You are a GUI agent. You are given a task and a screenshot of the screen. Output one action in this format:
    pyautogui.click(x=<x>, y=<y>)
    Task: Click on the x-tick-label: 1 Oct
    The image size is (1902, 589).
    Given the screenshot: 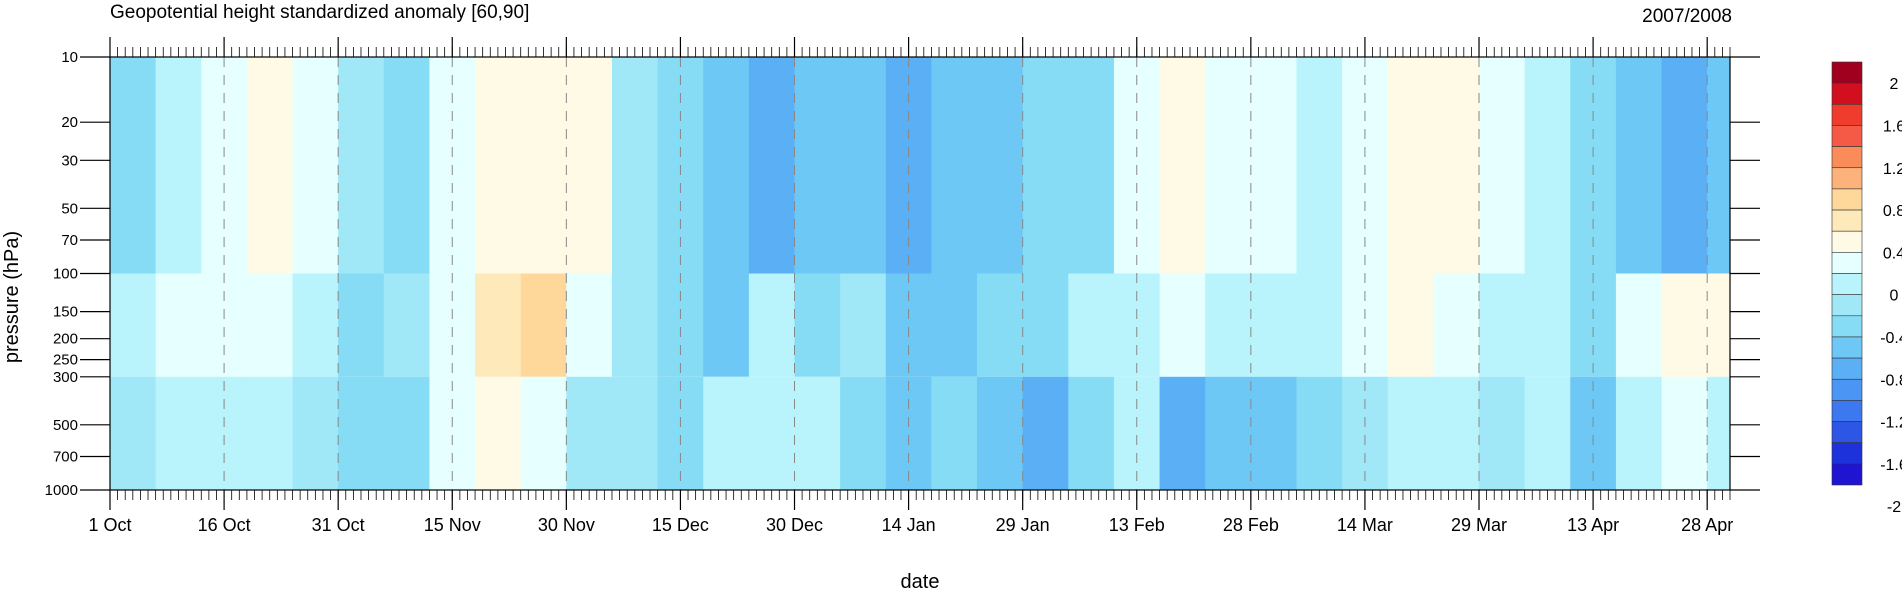 What is the action you would take?
    pyautogui.click(x=109, y=525)
    